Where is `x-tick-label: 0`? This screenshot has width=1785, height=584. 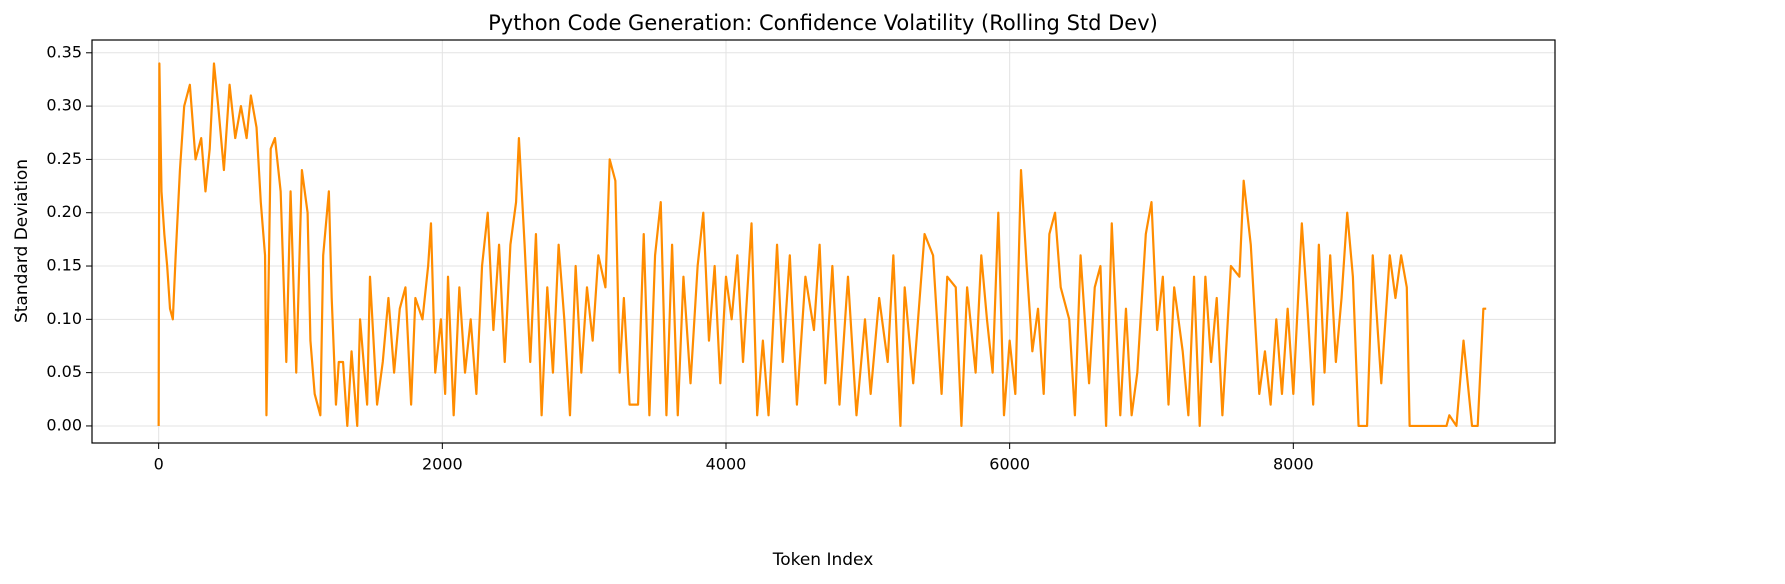 x-tick-label: 0 is located at coordinates (159, 464).